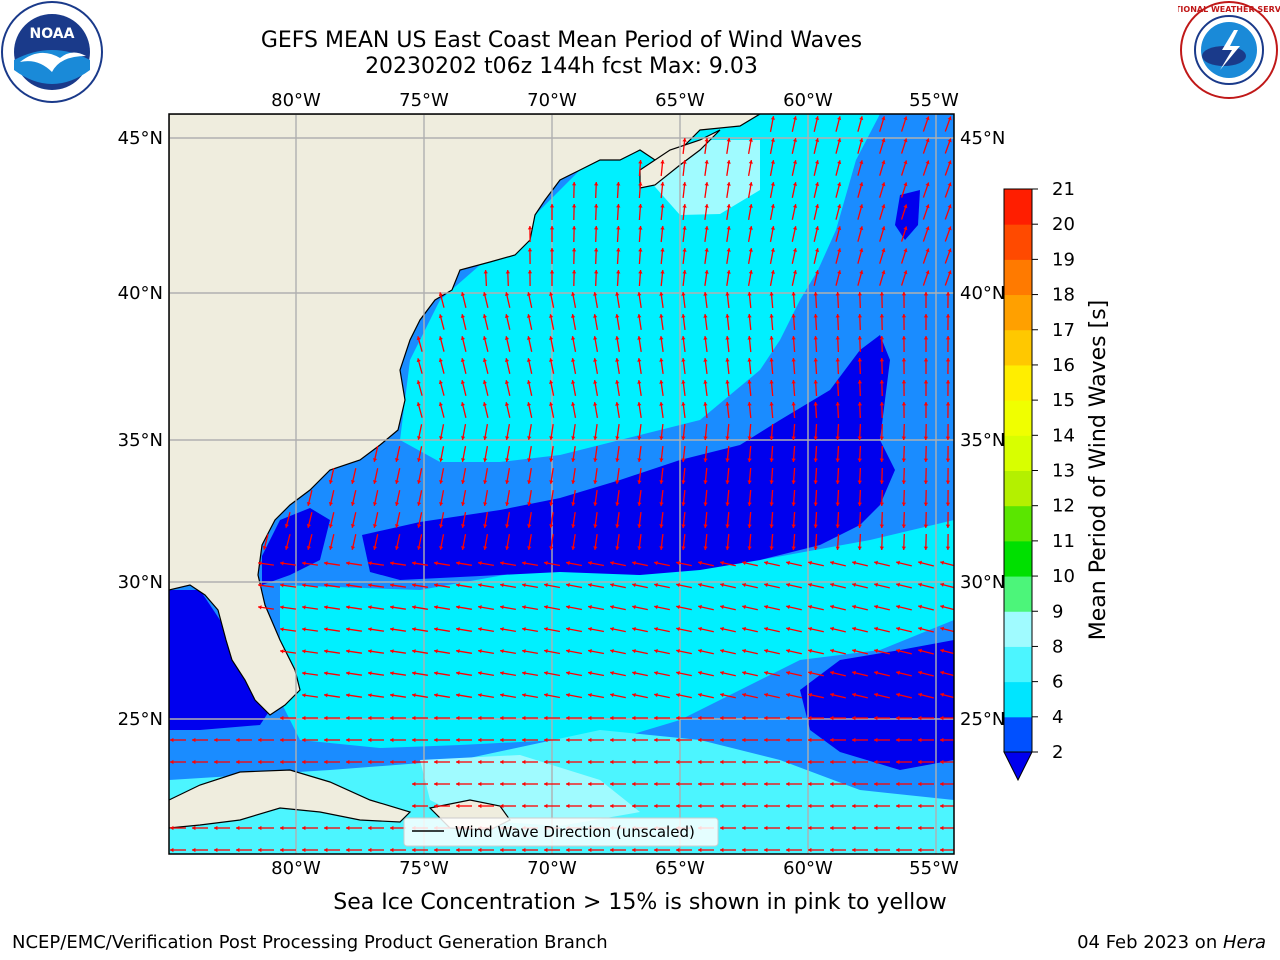 The height and width of the screenshot is (960, 1280). Describe the element at coordinates (1018, 734) in the screenshot. I see `colorbar-segment` at that location.